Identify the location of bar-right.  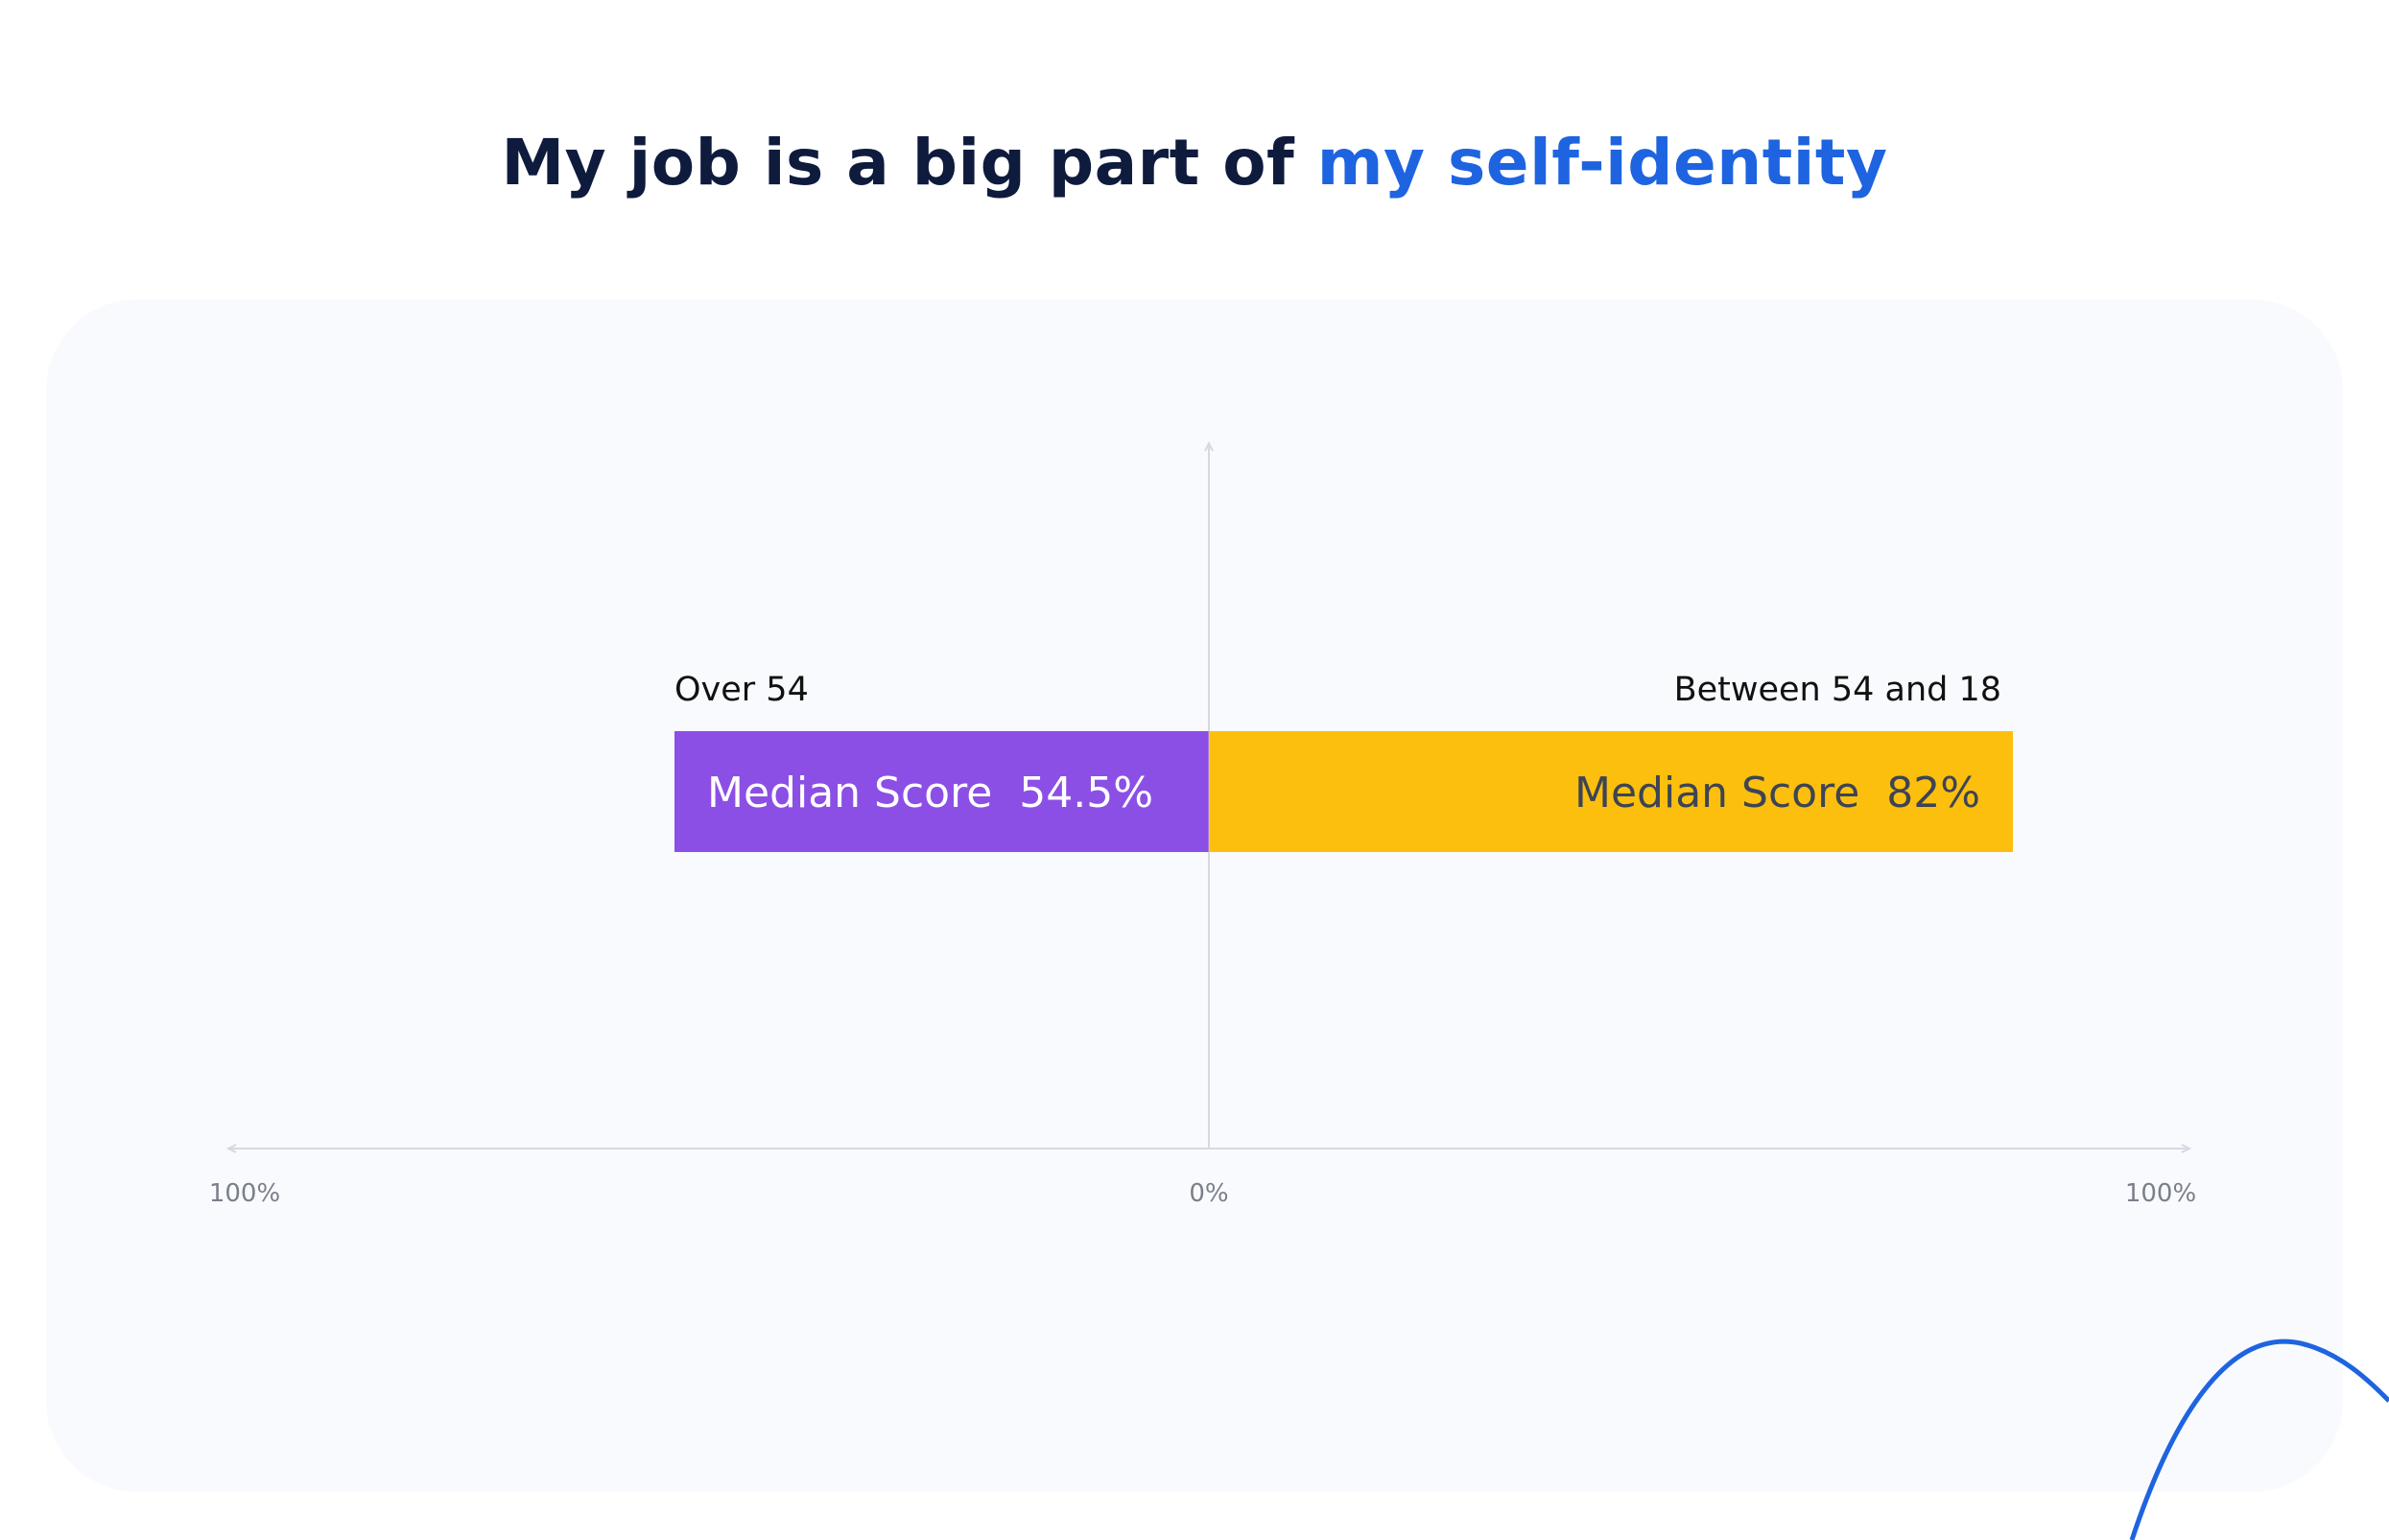
(1611, 791).